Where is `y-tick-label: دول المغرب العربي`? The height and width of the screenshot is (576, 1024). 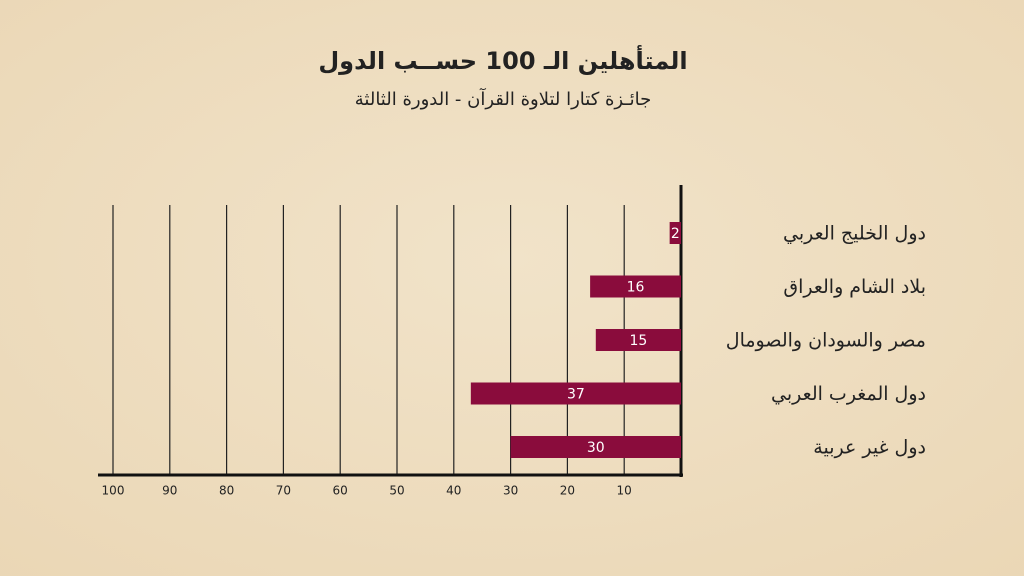
y-tick-label: دول المغرب العربي is located at coordinates (848, 394).